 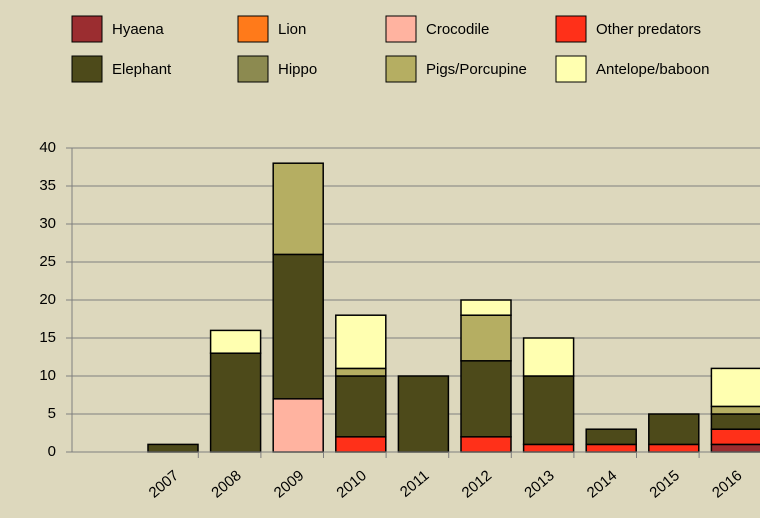 I want to click on y-tick-label: 30, so click(x=47, y=223).